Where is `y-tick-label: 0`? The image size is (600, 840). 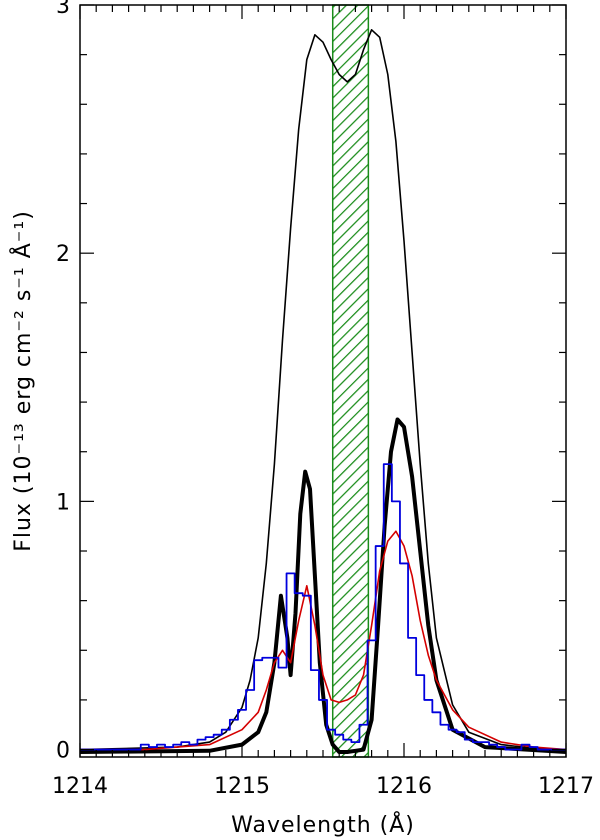 y-tick-label: 0 is located at coordinates (63, 751).